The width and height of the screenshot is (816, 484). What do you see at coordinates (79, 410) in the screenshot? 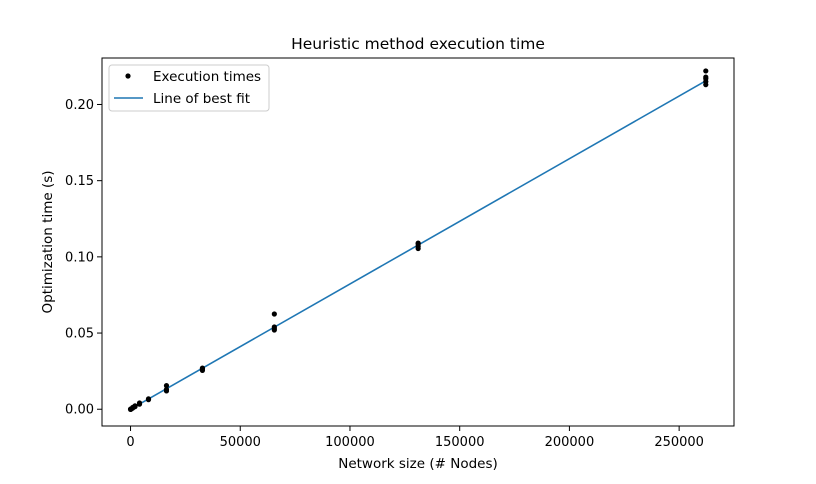
I see `y-tick-label: 0.00` at bounding box center [79, 410].